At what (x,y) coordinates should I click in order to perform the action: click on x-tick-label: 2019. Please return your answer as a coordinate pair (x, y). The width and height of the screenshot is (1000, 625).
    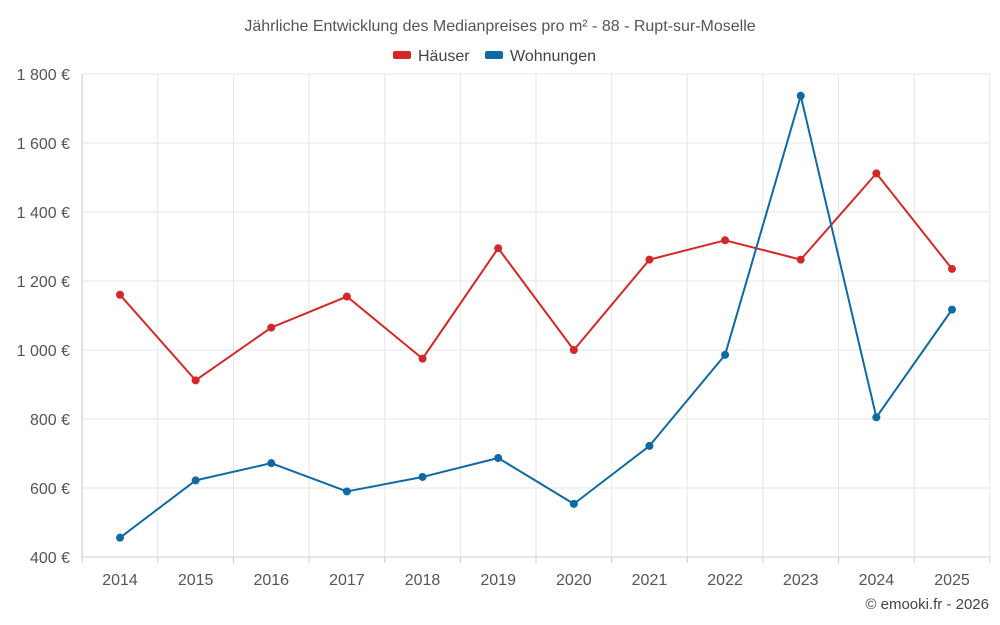
    Looking at the image, I should click on (498, 580).